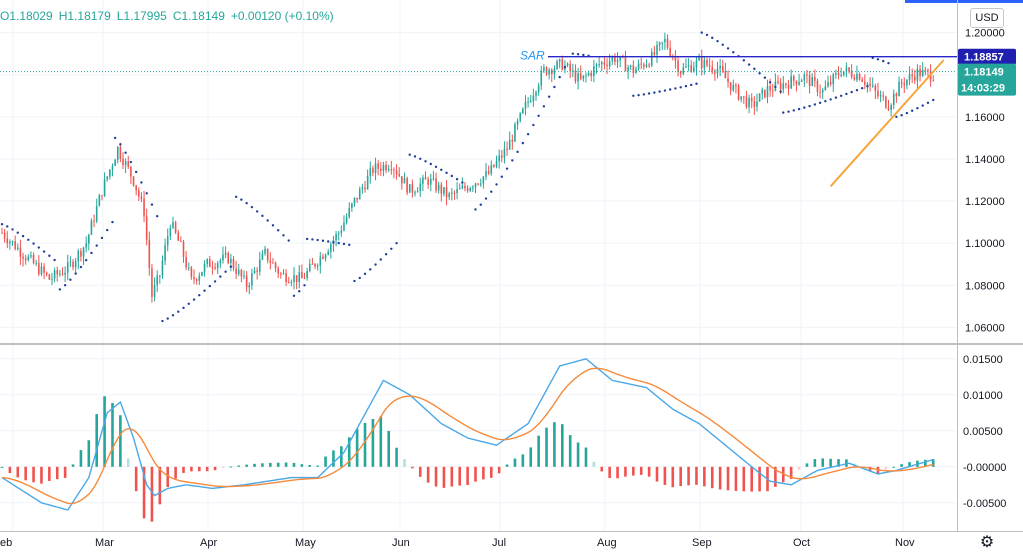 The height and width of the screenshot is (560, 1023). What do you see at coordinates (964, 1) in the screenshot?
I see `top-accent-bar` at bounding box center [964, 1].